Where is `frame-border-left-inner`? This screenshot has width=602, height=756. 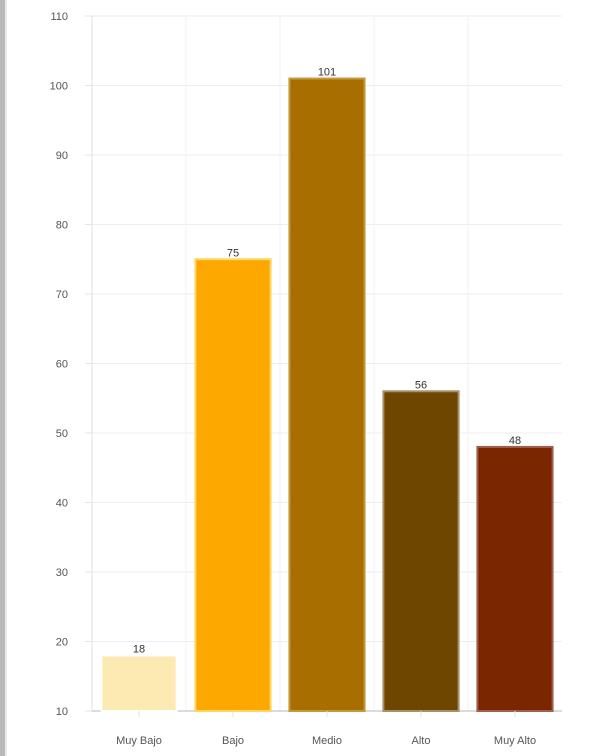
frame-border-left-inner is located at coordinates (6, 378).